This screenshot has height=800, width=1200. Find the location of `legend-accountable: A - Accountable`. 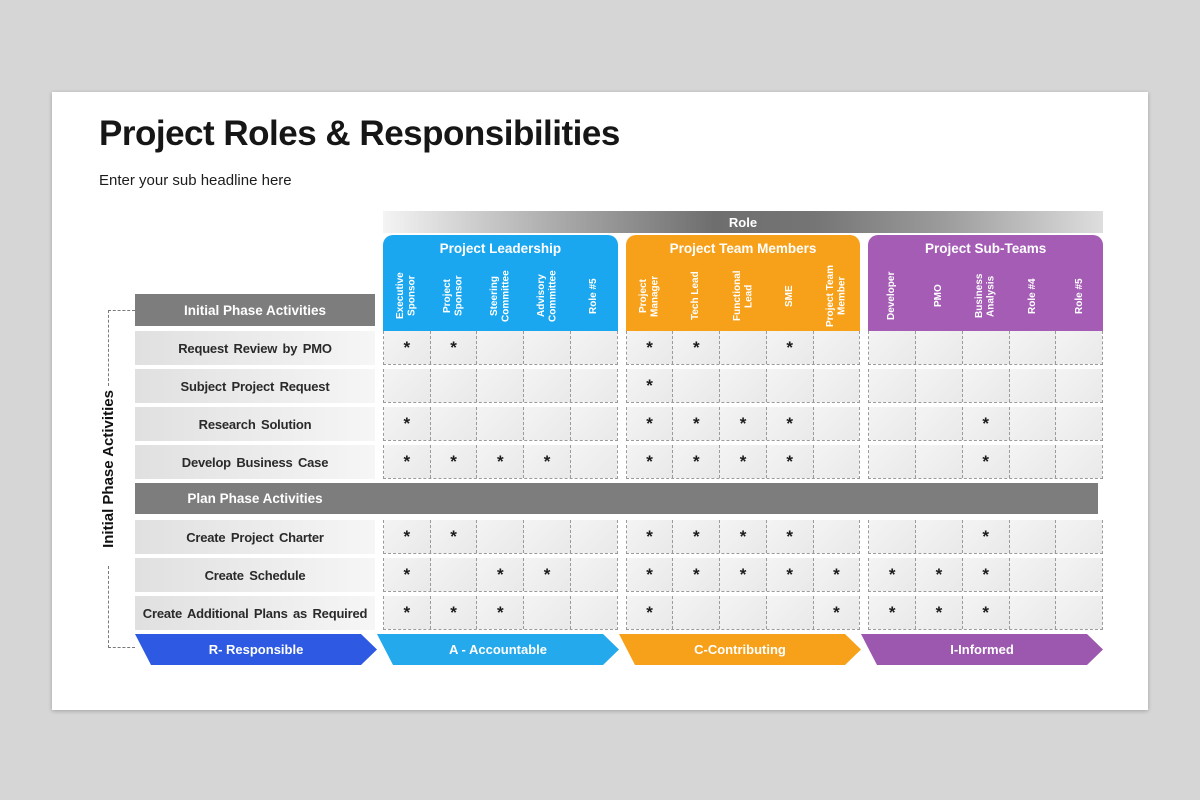

legend-accountable: A - Accountable is located at coordinates (498, 649).